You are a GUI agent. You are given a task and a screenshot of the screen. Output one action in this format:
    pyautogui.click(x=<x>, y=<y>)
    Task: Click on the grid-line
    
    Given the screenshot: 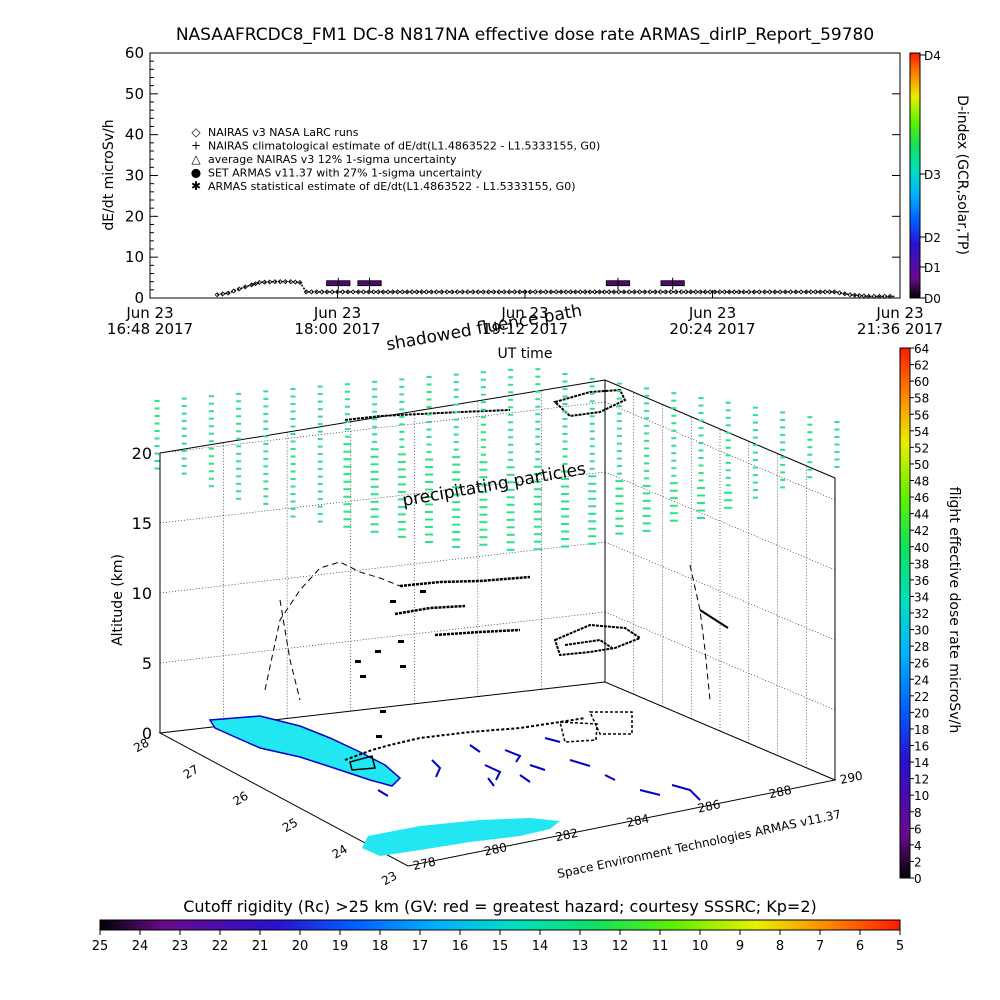 What is the action you would take?
    pyautogui.click(x=382, y=637)
    